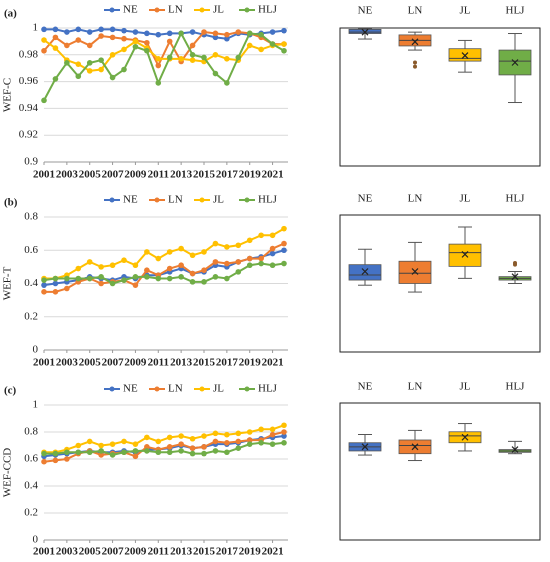 The image size is (550, 562). I want to click on box-panel-frame, so click(440, 283).